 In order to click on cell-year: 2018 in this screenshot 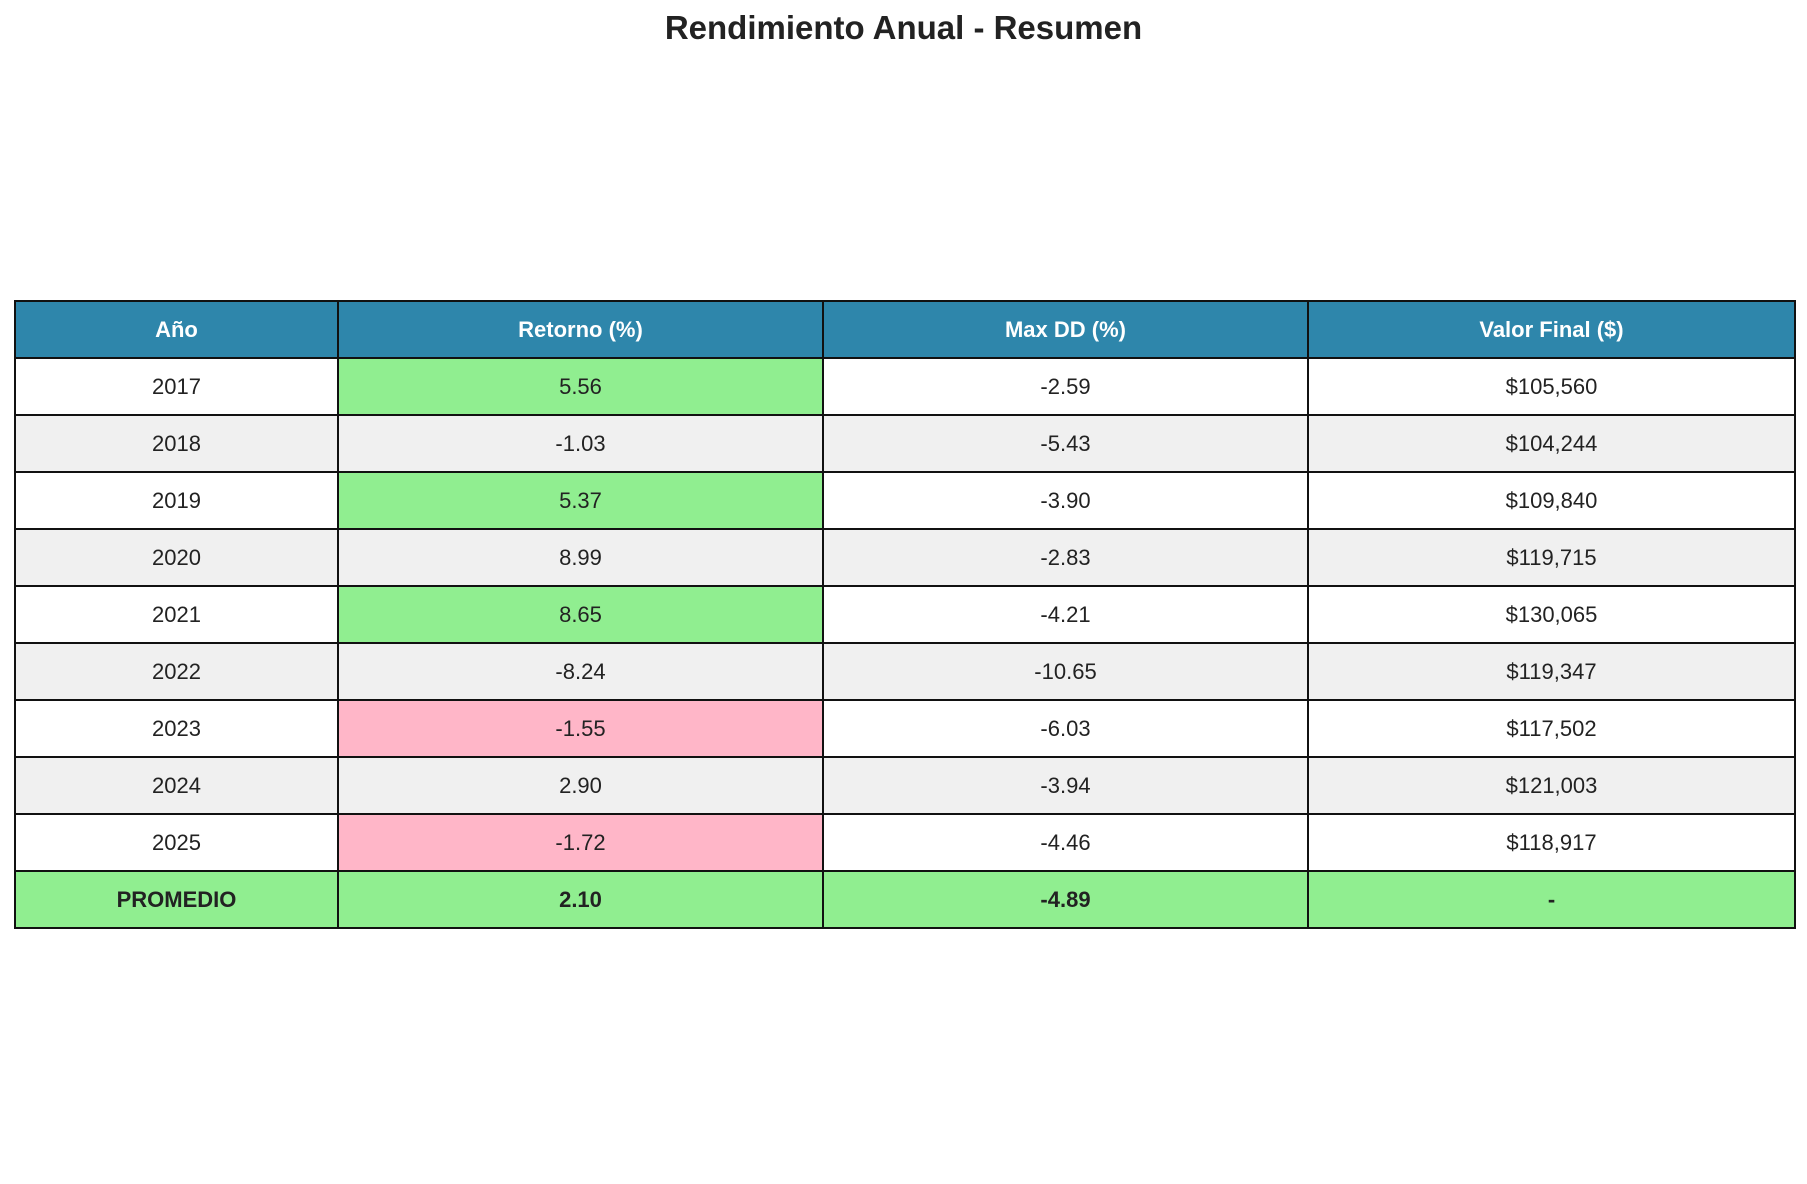, I will do `click(176, 443)`.